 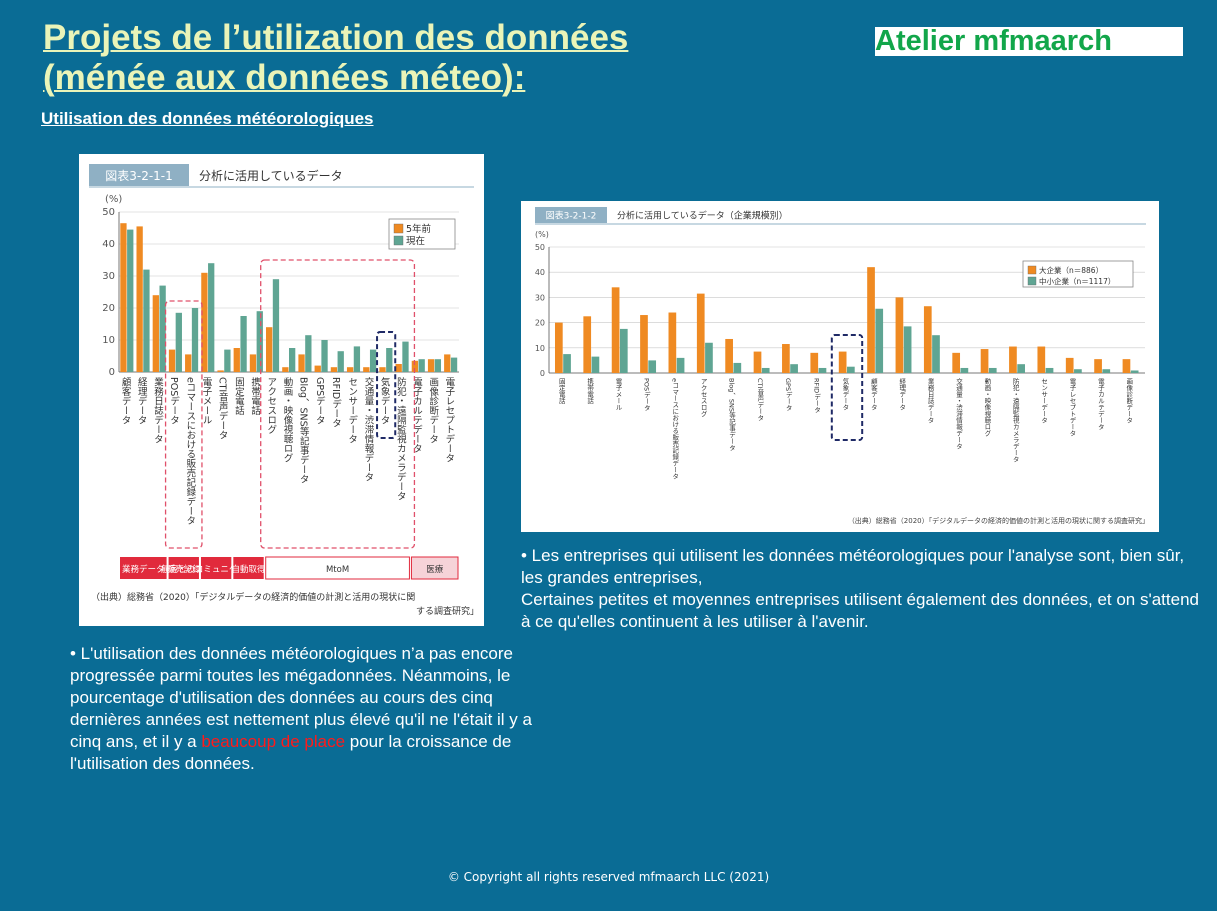 I want to click on legend-label: 中小企業（n＝1117）, so click(x=1077, y=281).